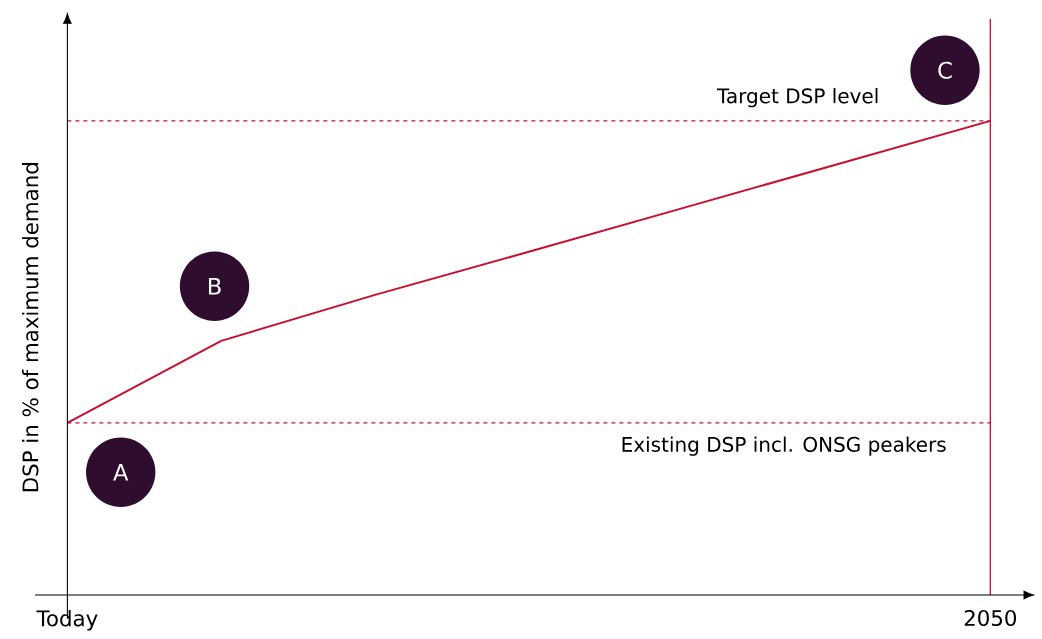  I want to click on annotation: A, so click(121, 472).